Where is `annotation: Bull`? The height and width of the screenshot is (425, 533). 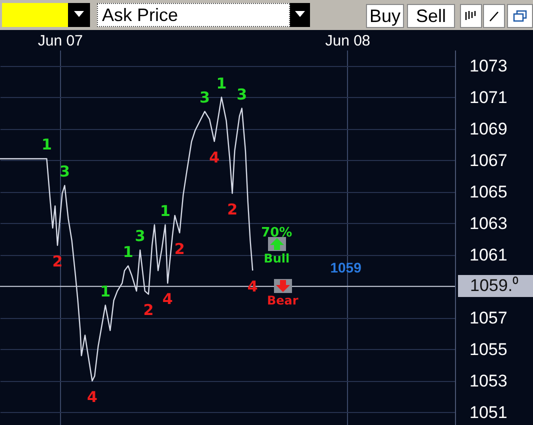
annotation: Bull is located at coordinates (277, 259).